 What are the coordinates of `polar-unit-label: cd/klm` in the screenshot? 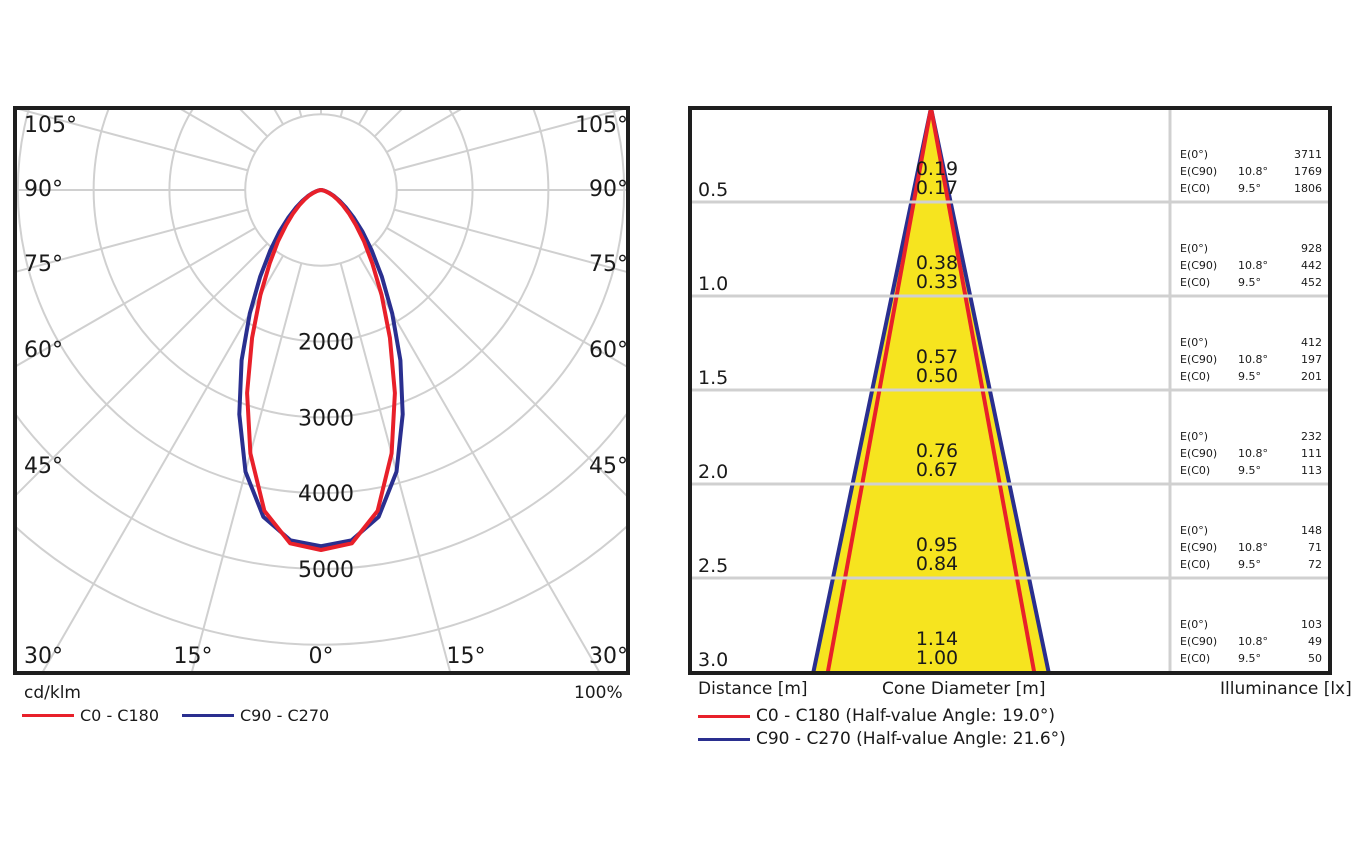 It's located at (52, 693).